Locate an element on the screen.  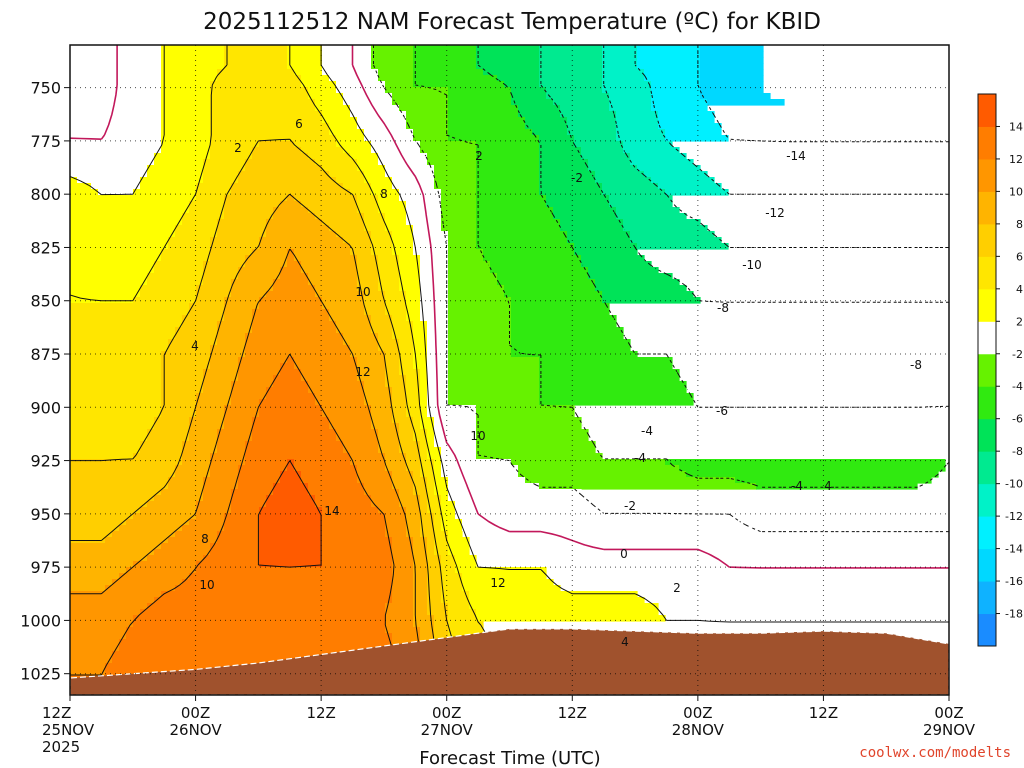
contour-label: 2 is located at coordinates (677, 588).